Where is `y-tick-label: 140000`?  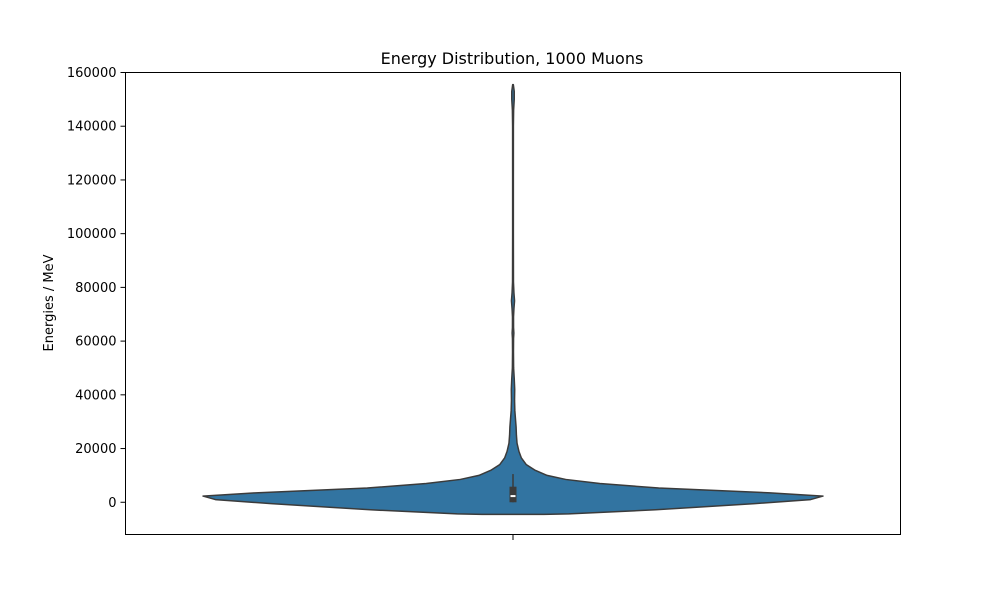
y-tick-label: 140000 is located at coordinates (92, 127).